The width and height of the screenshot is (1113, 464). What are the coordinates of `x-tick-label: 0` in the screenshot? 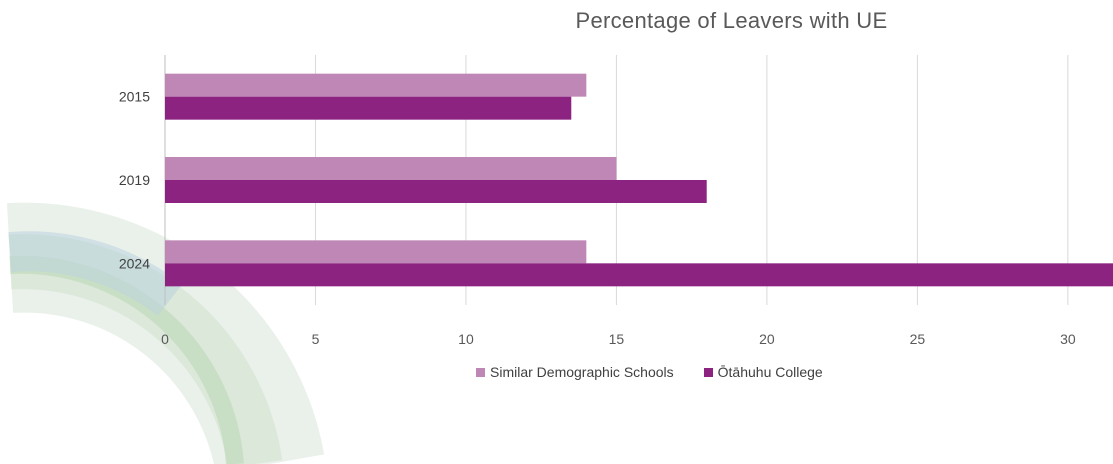 It's located at (165, 339).